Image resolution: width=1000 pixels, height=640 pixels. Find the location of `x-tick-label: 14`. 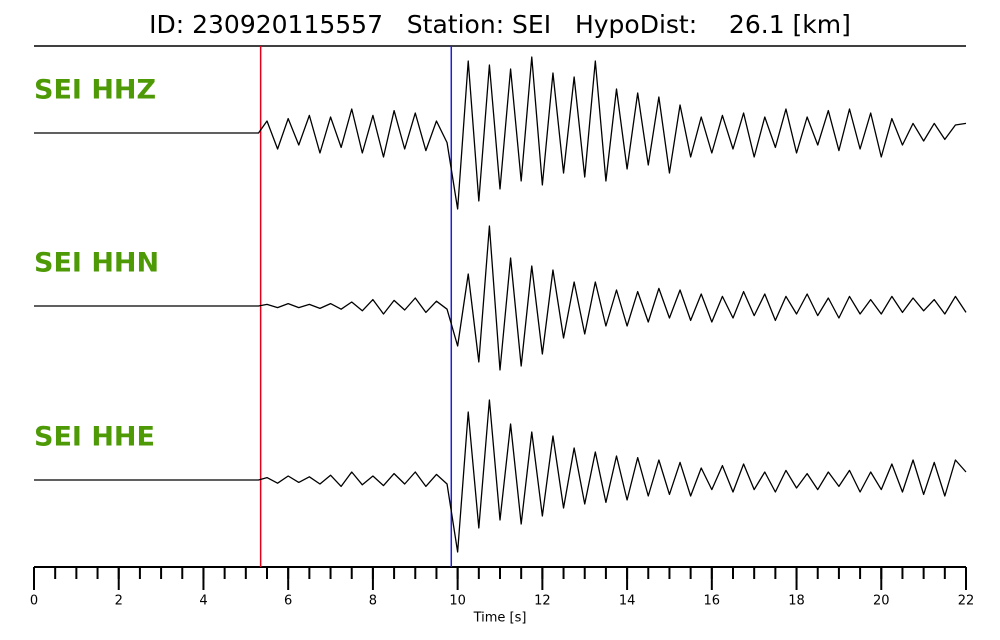

x-tick-label: 14 is located at coordinates (627, 601).